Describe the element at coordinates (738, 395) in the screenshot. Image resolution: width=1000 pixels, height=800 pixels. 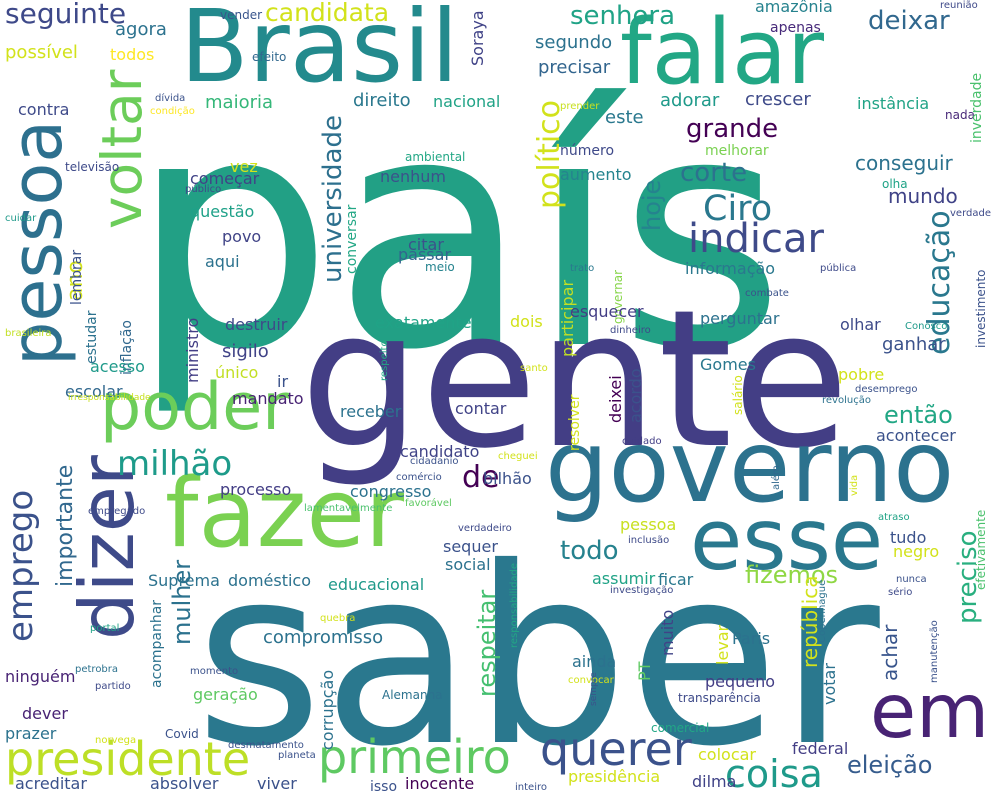
I see `word: salário` at that location.